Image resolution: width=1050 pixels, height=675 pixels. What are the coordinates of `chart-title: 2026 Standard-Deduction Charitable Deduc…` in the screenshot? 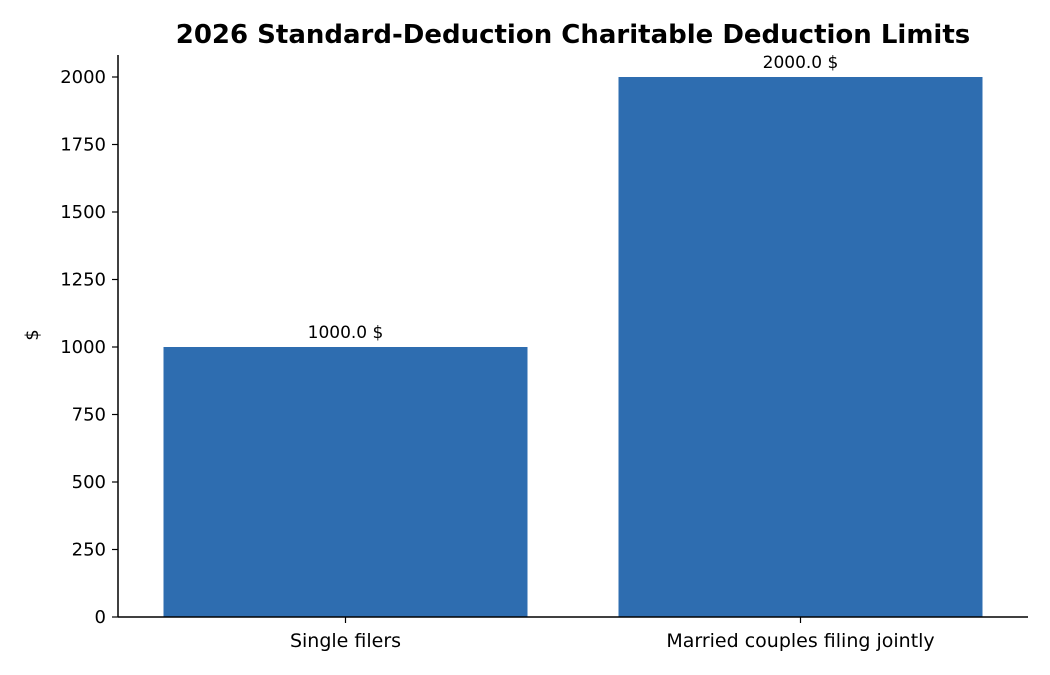 It's located at (573, 35).